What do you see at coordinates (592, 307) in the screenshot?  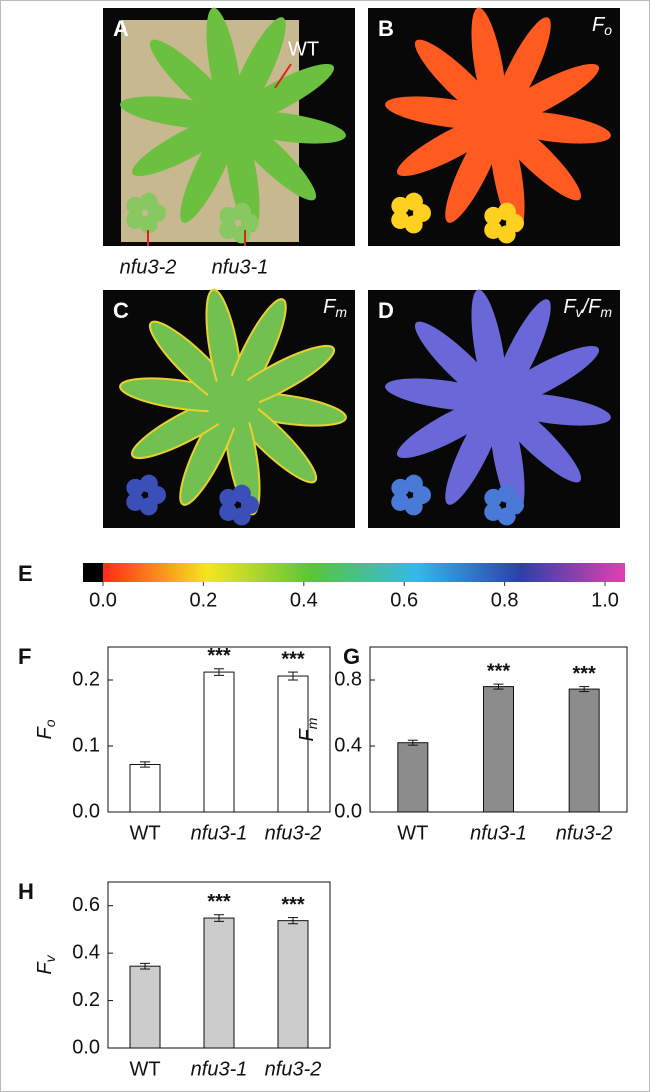 I see `main: /F` at bounding box center [592, 307].